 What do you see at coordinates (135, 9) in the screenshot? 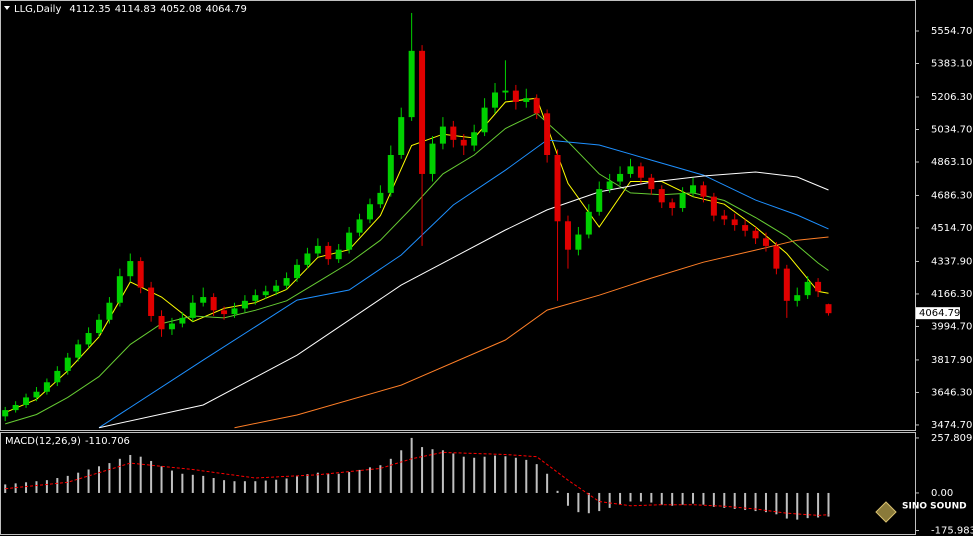
I see `high-value: 4114.83` at bounding box center [135, 9].